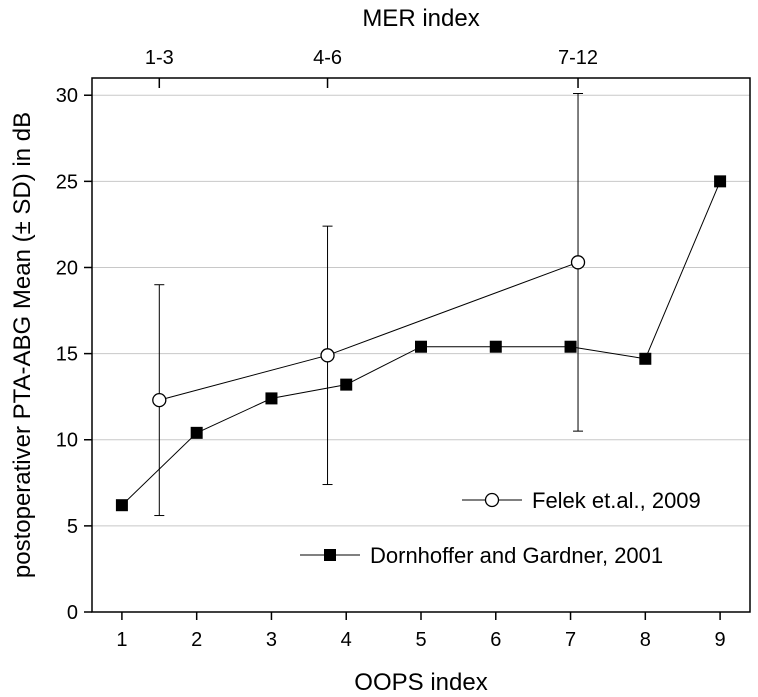 Image resolution: width=758 pixels, height=697 pixels. What do you see at coordinates (420, 18) in the screenshot?
I see `top-axis-label: MER index` at bounding box center [420, 18].